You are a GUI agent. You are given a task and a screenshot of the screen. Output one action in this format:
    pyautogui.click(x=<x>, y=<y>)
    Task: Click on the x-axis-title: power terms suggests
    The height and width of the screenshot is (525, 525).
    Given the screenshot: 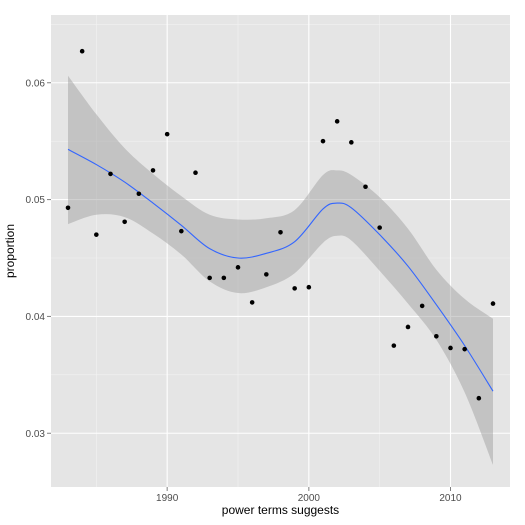 What is the action you would take?
    pyautogui.click(x=280, y=510)
    